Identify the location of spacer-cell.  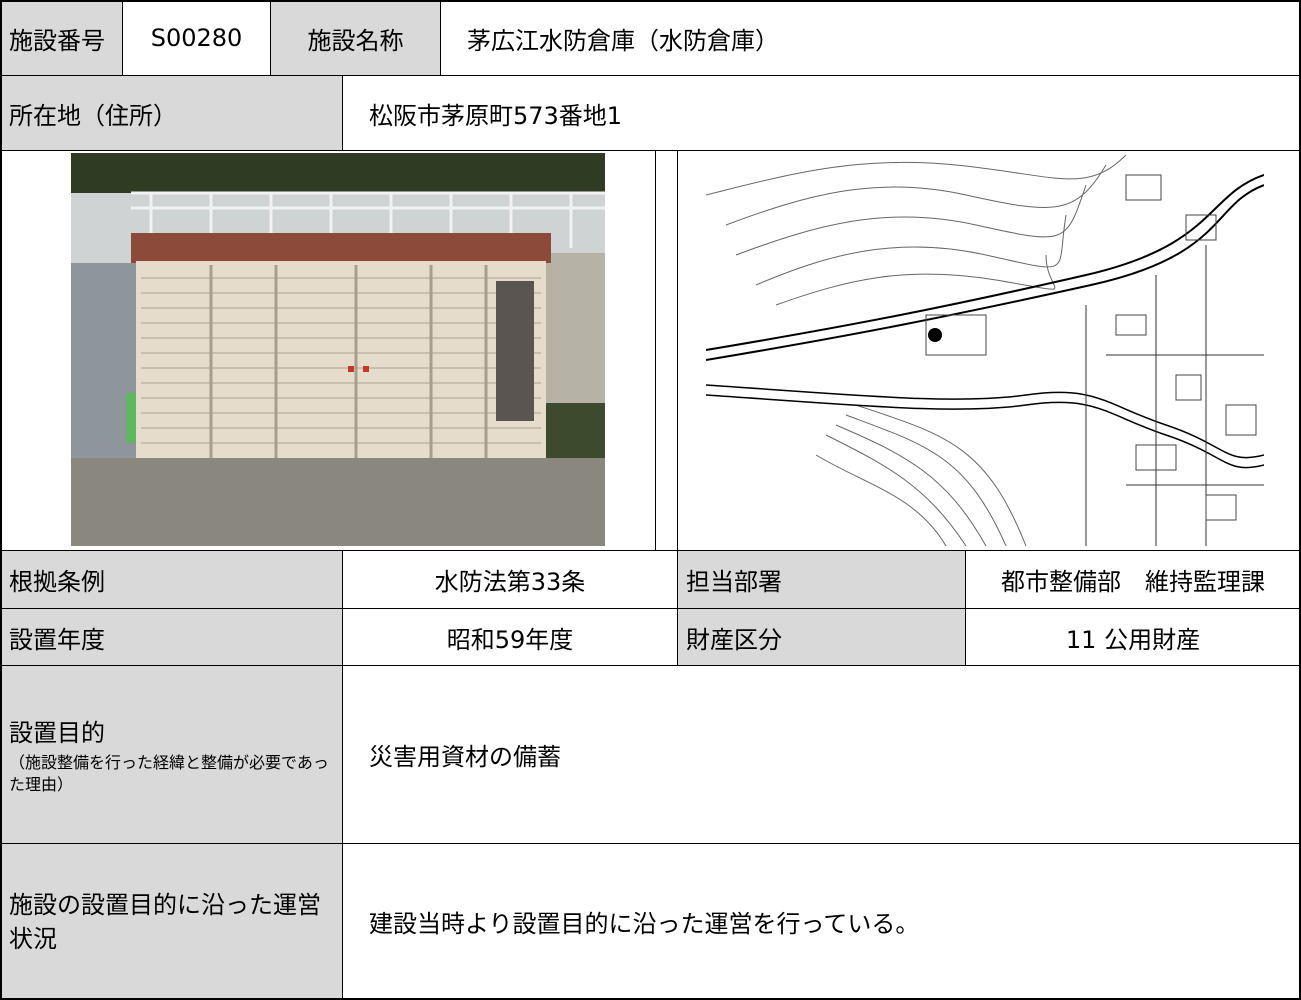
(666, 350).